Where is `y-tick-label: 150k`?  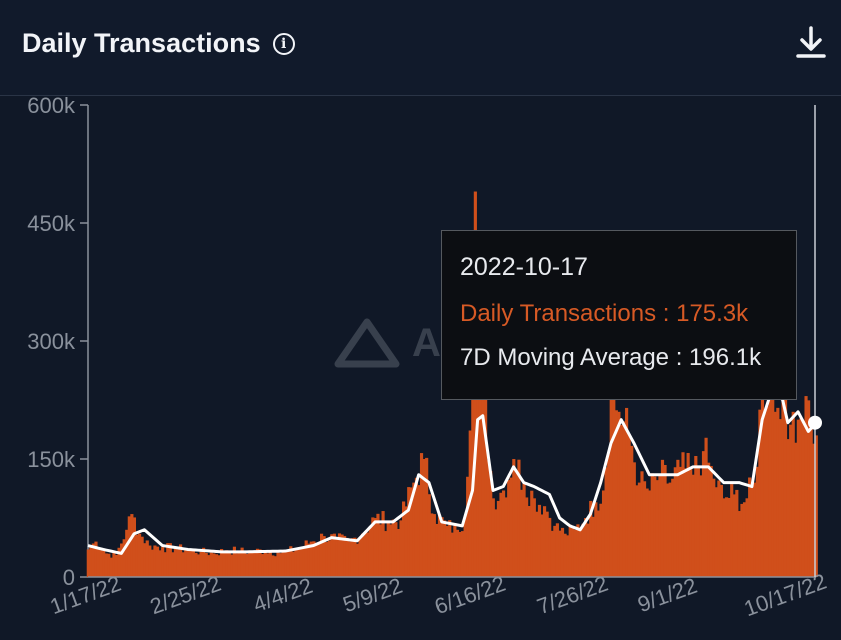 y-tick-label: 150k is located at coordinates (51, 459).